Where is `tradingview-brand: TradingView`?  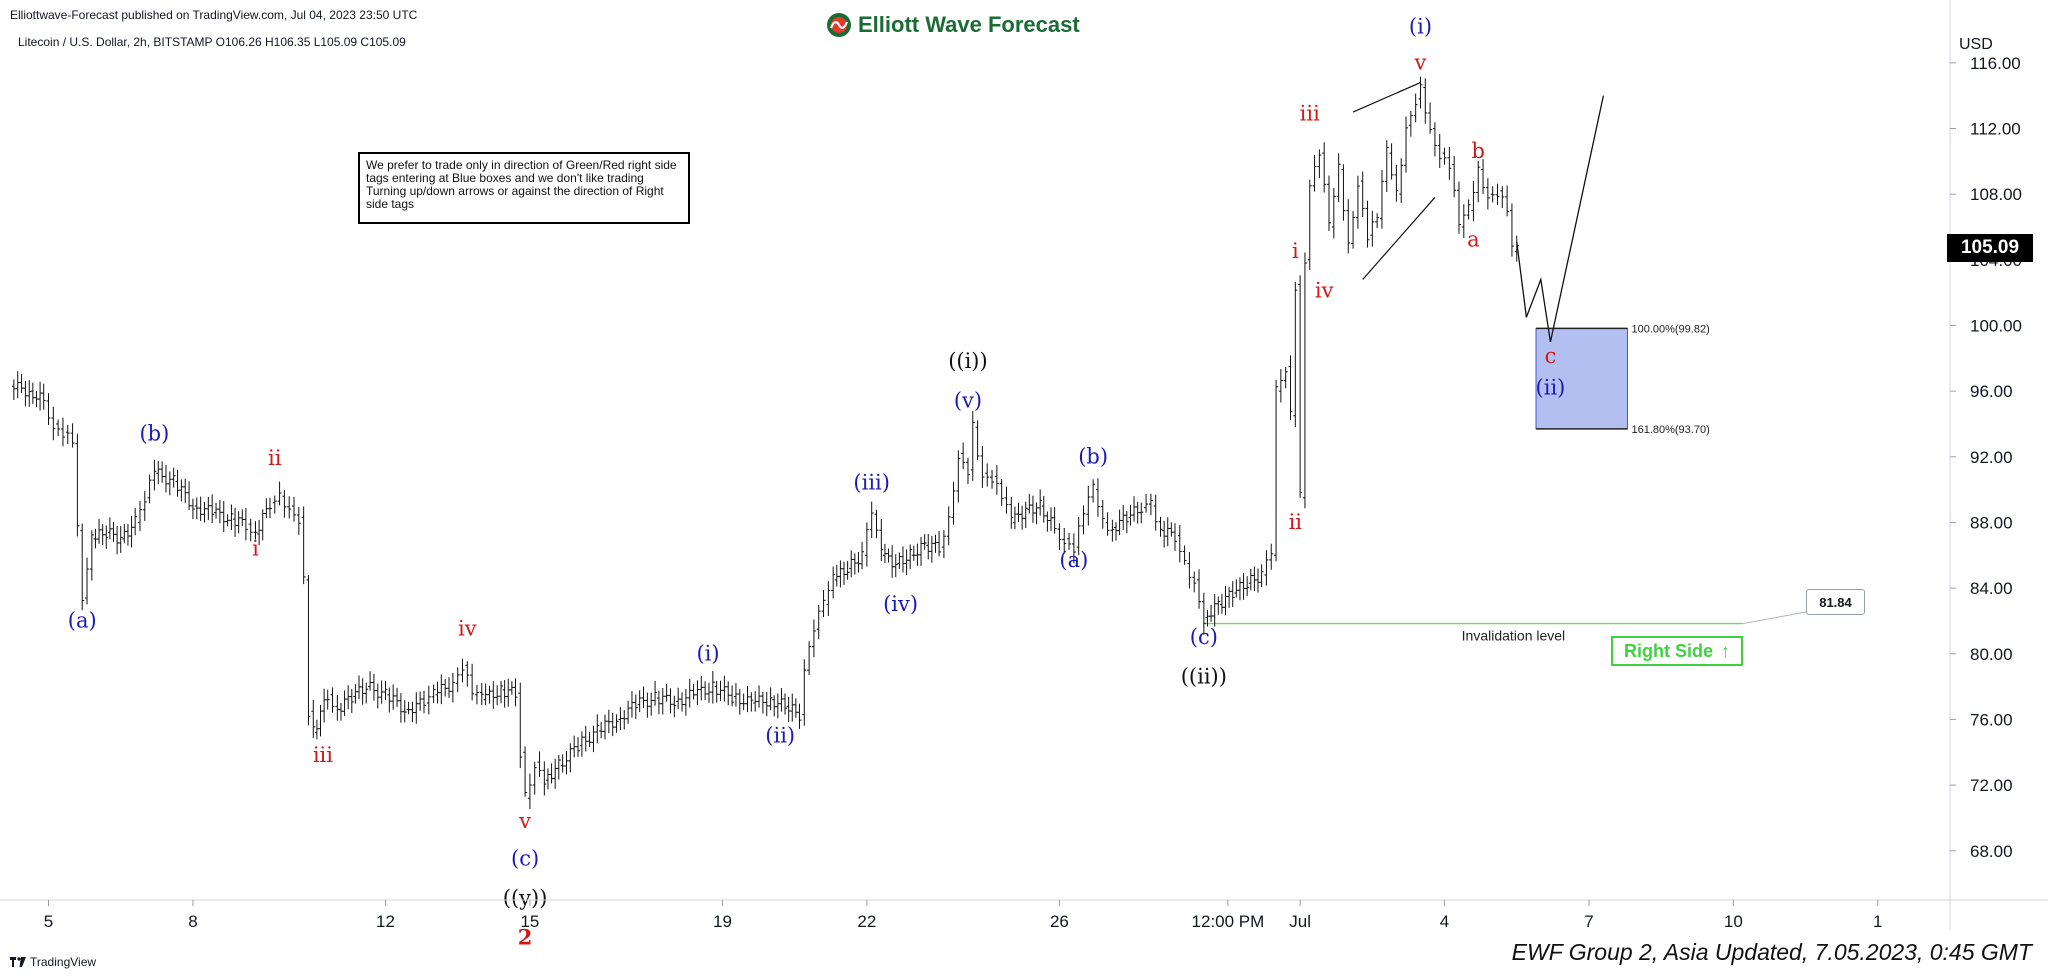
tradingview-brand: TradingView is located at coordinates (53, 962).